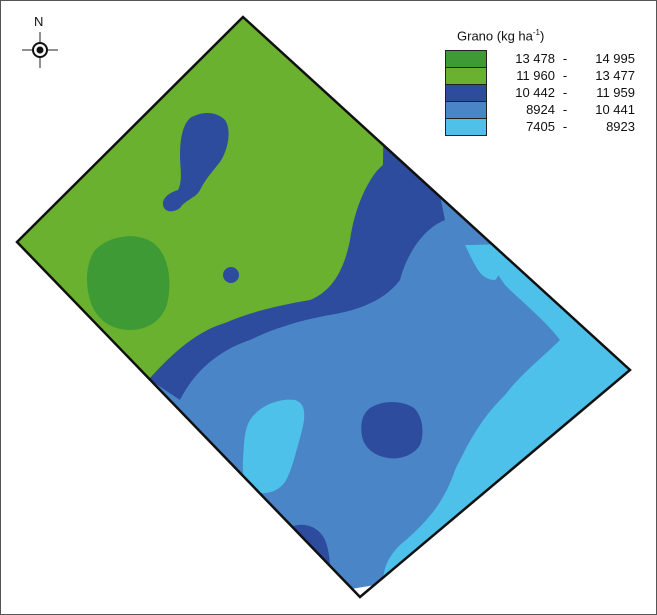 The height and width of the screenshot is (615, 657). What do you see at coordinates (575, 58) in the screenshot?
I see `legend-entry: 13 478-14 995` at bounding box center [575, 58].